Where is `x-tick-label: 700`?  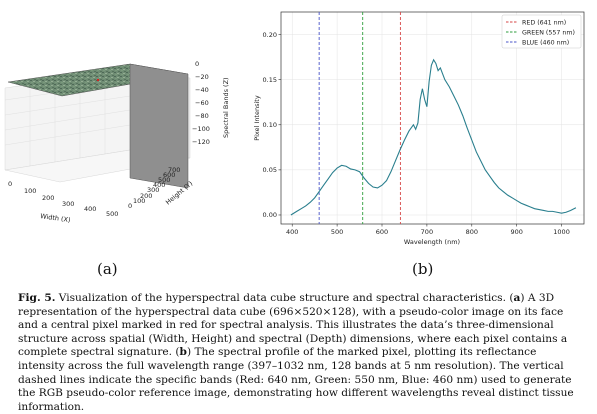
x-tick-label: 700 is located at coordinates (427, 232).